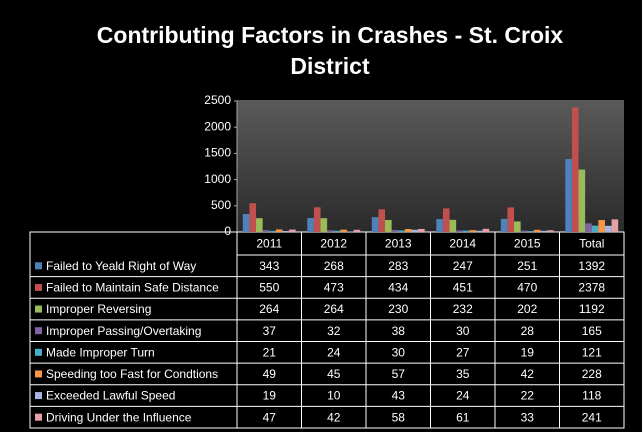 The image size is (642, 432). What do you see at coordinates (119, 417) in the screenshot?
I see `legend-label: Driving Under the Influence` at bounding box center [119, 417].